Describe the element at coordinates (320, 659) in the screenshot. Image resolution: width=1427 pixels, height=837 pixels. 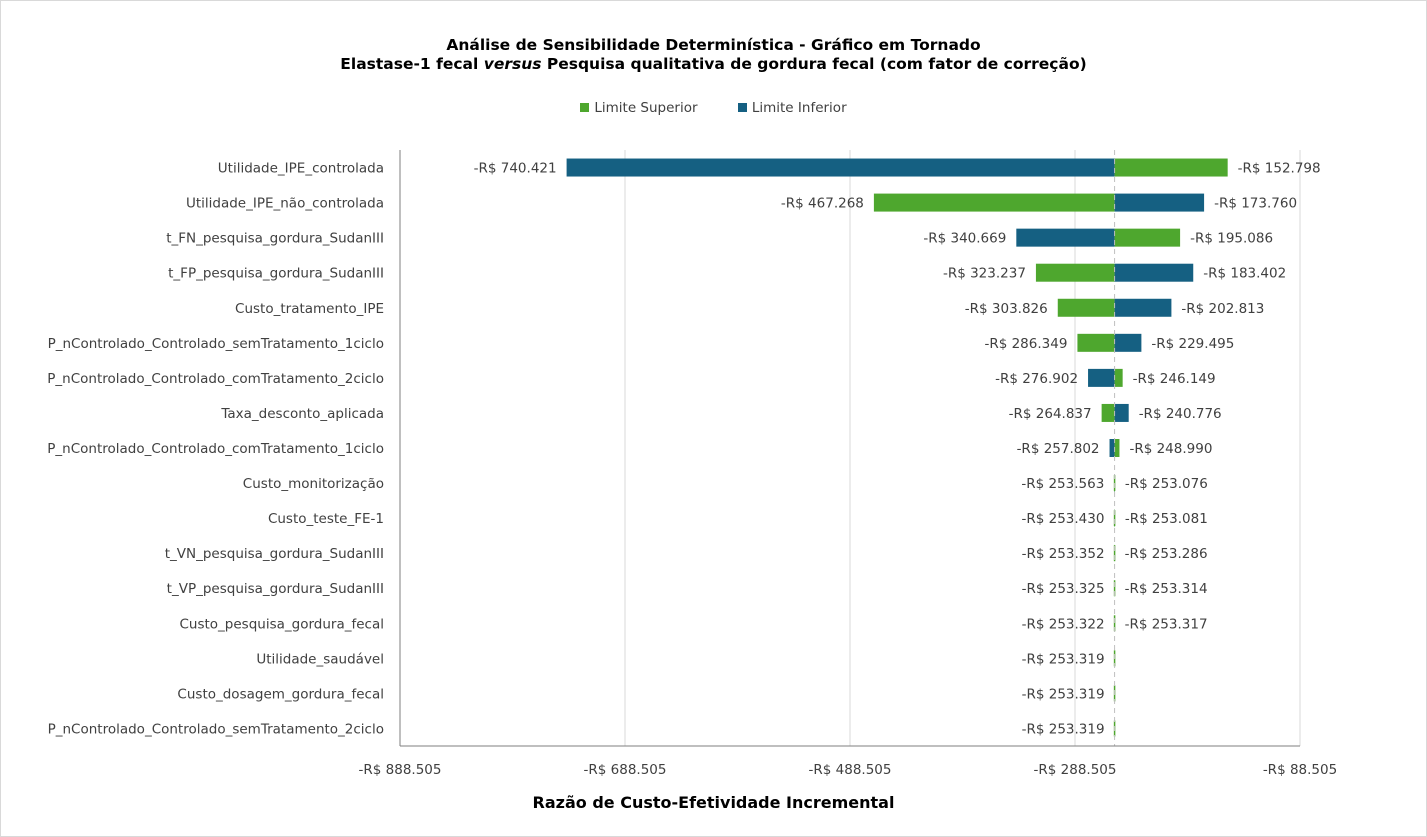
I see `category-label: Utilidade_saudável` at that location.